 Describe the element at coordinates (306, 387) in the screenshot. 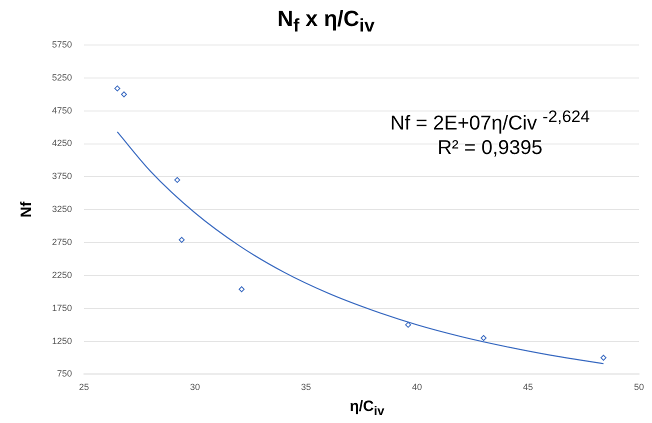

I see `x-tick-label: 35` at that location.